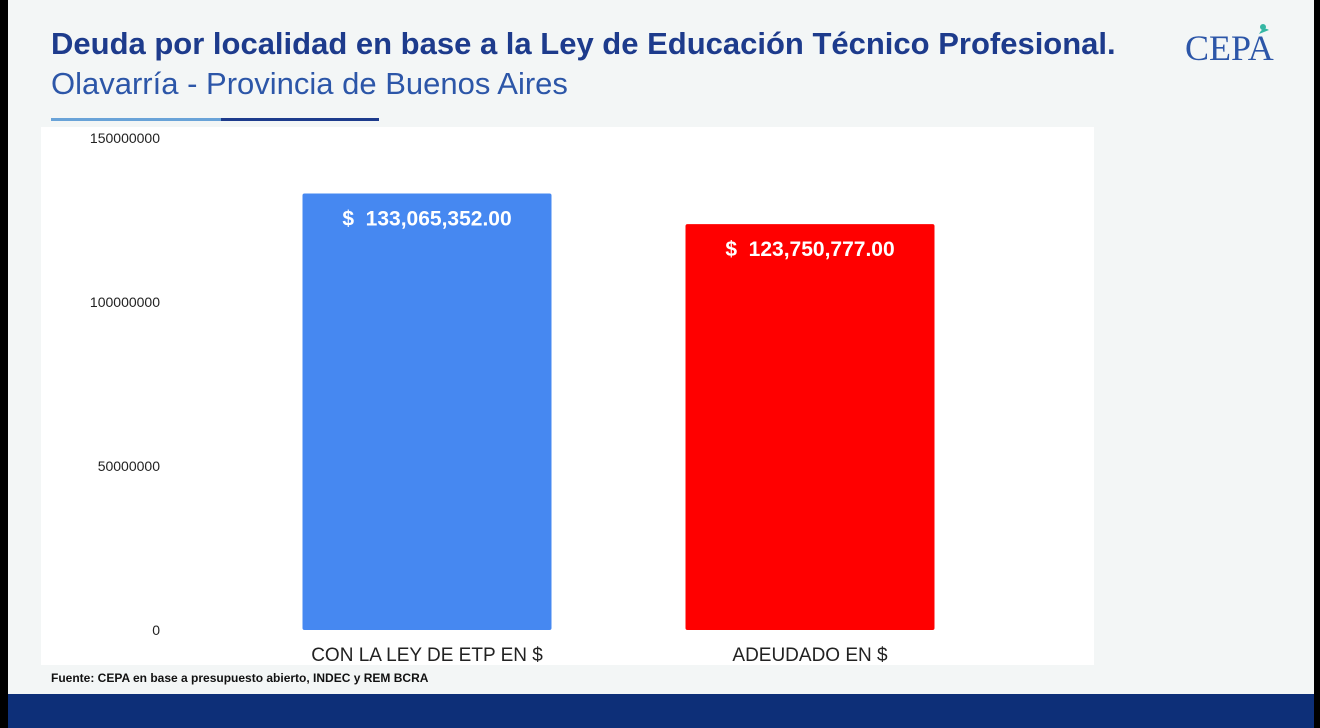  I want to click on data-label: $ 133,065,352.00, so click(426, 219).